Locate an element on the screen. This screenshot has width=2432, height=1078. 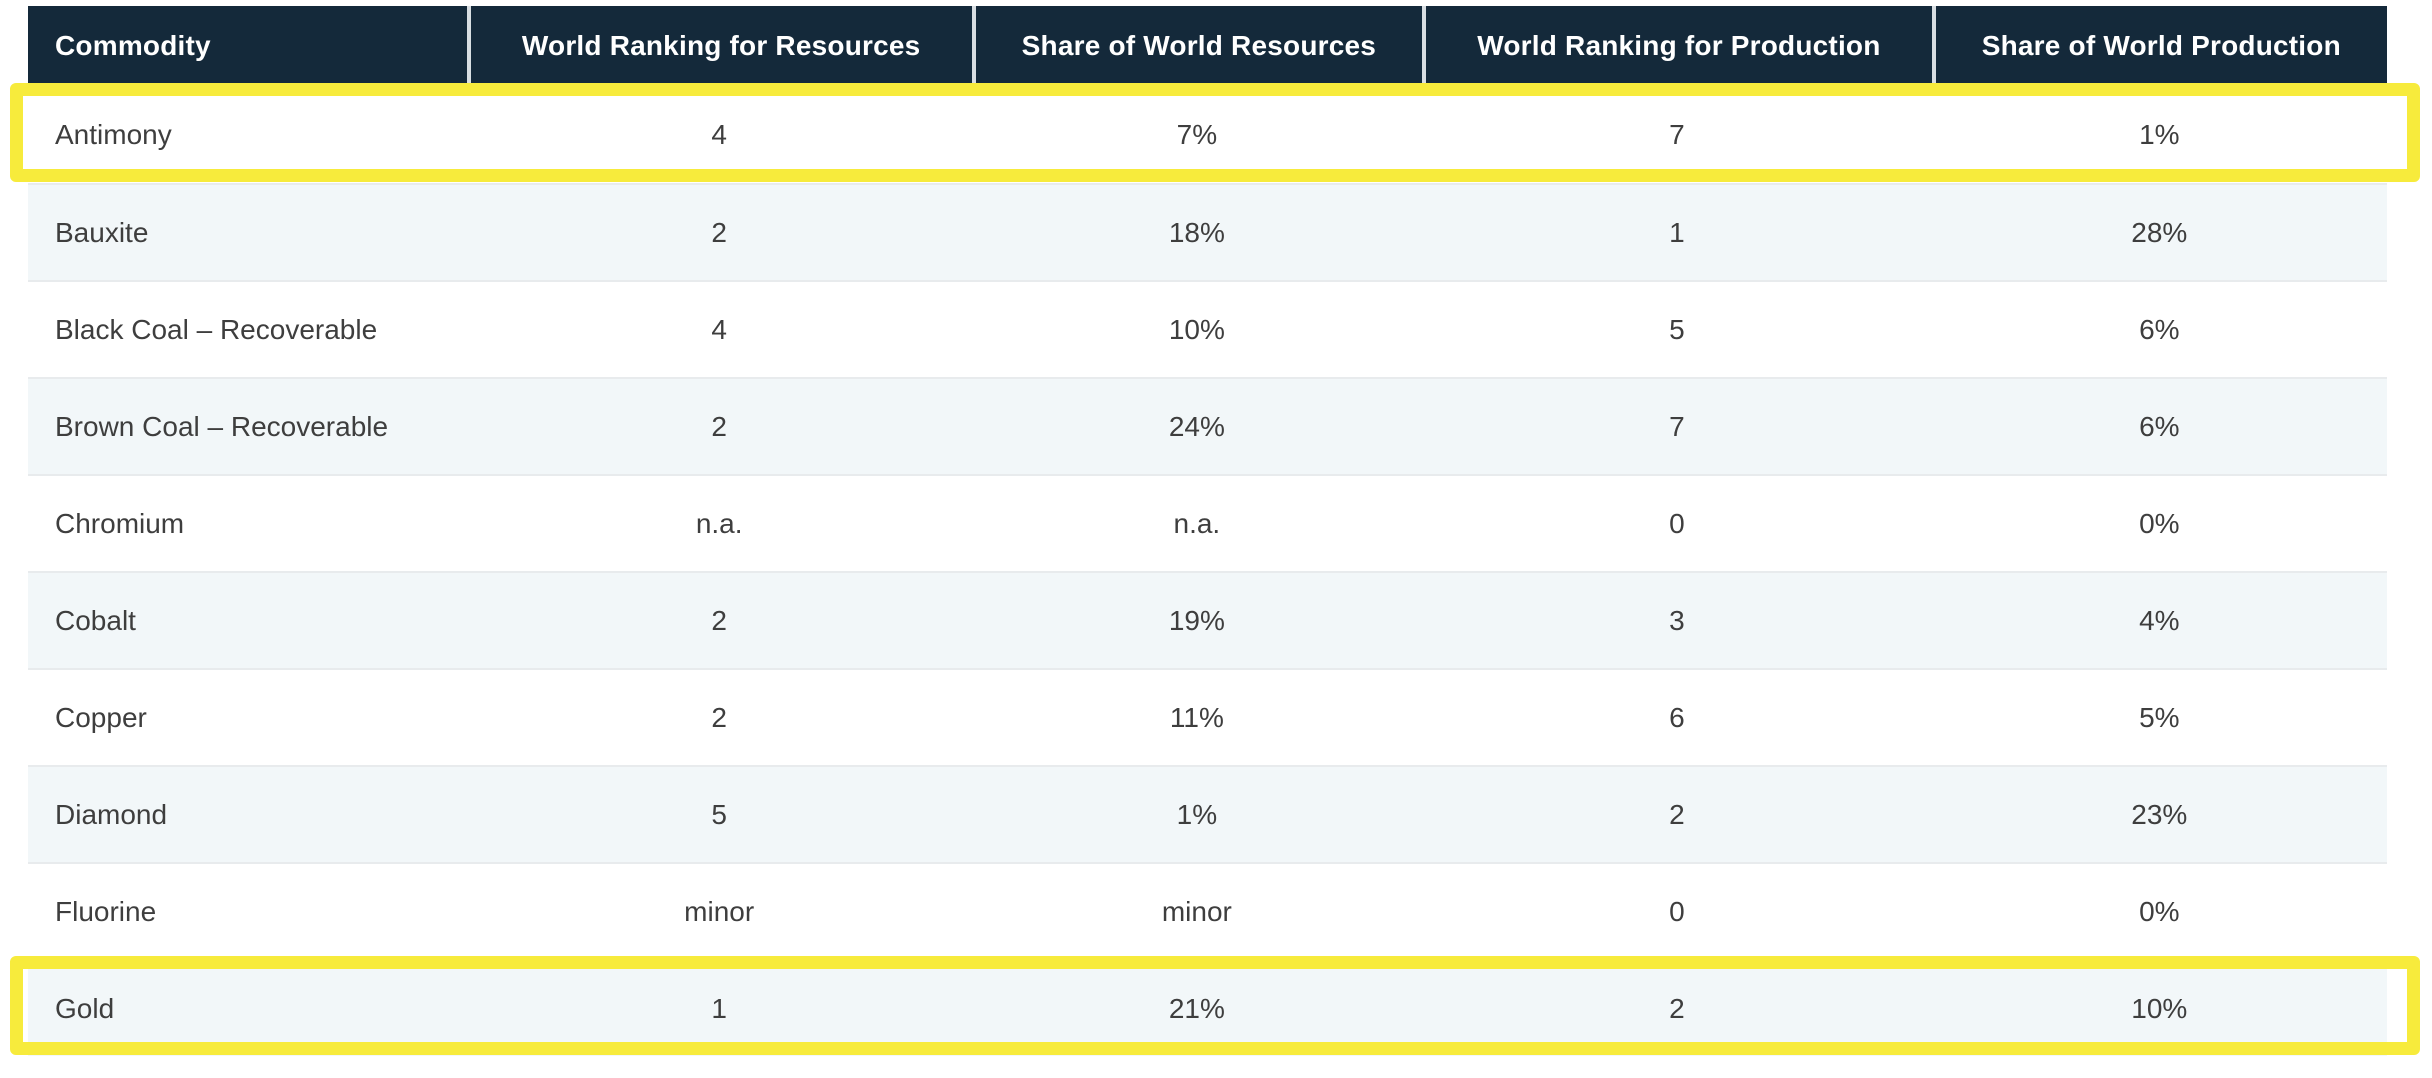
table-row: Black Coal – Recoverable 4 10% 5 6% is located at coordinates (1207, 328).